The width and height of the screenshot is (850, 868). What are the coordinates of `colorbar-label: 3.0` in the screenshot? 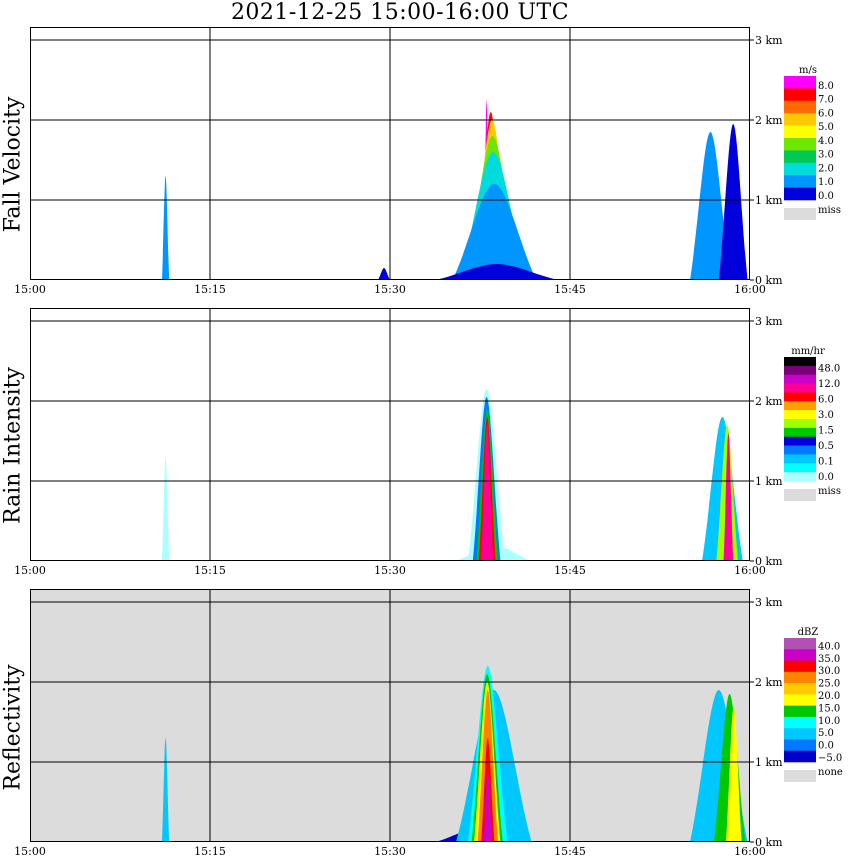 It's located at (826, 155).